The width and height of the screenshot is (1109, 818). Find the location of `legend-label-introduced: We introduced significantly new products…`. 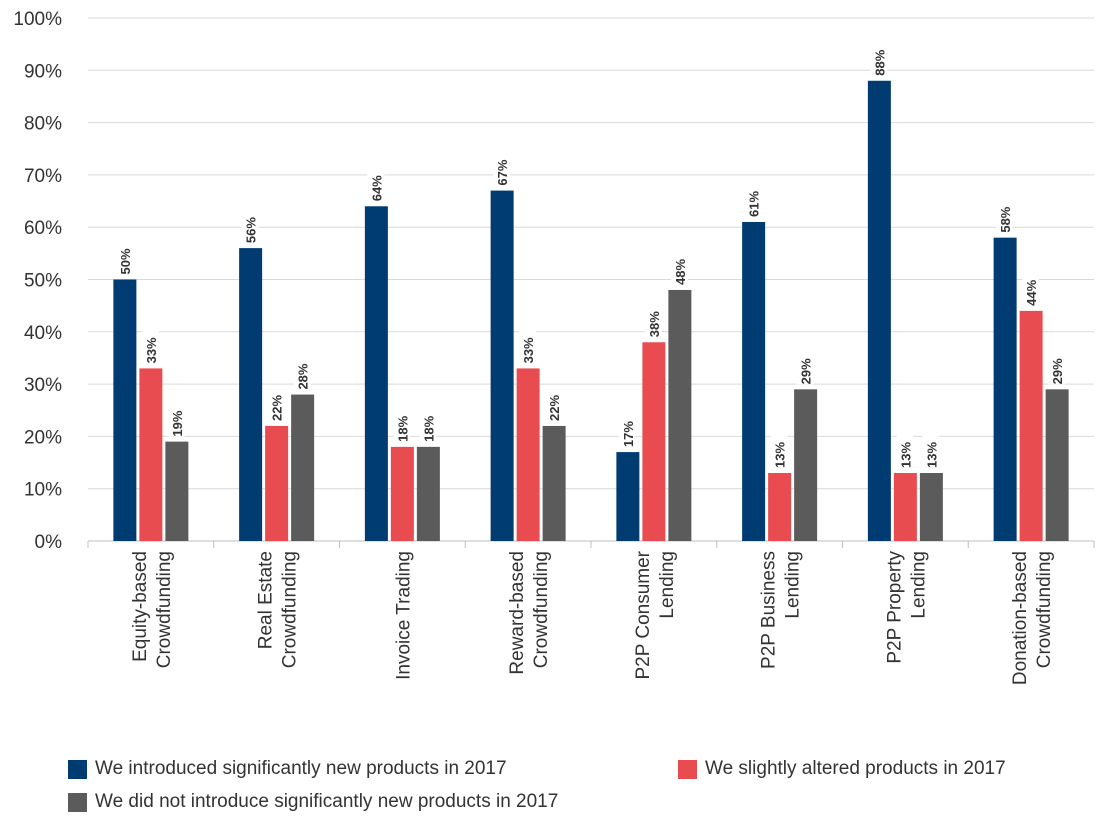

legend-label-introduced: We introduced significantly new products… is located at coordinates (301, 768).